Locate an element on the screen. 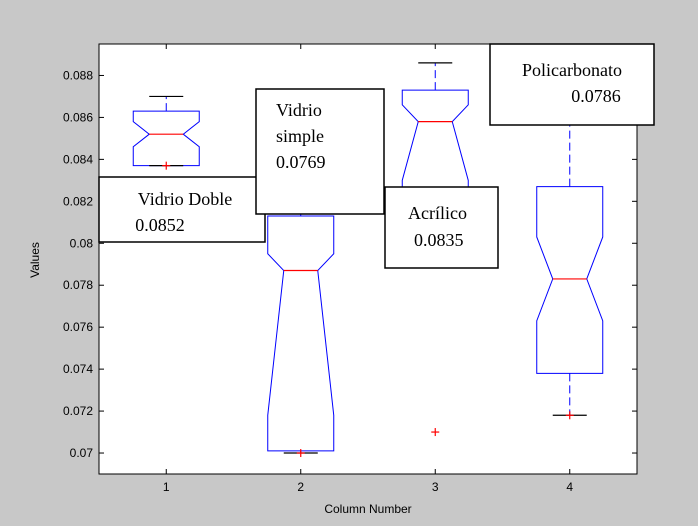 The width and height of the screenshot is (698, 526). annotation-1: Vidrio Doble 0.0852 is located at coordinates (182, 209).